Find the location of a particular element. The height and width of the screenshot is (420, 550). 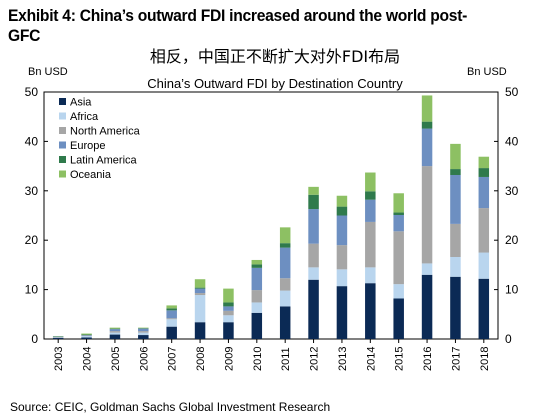

x-tick-label: 2018 is located at coordinates (485, 359).